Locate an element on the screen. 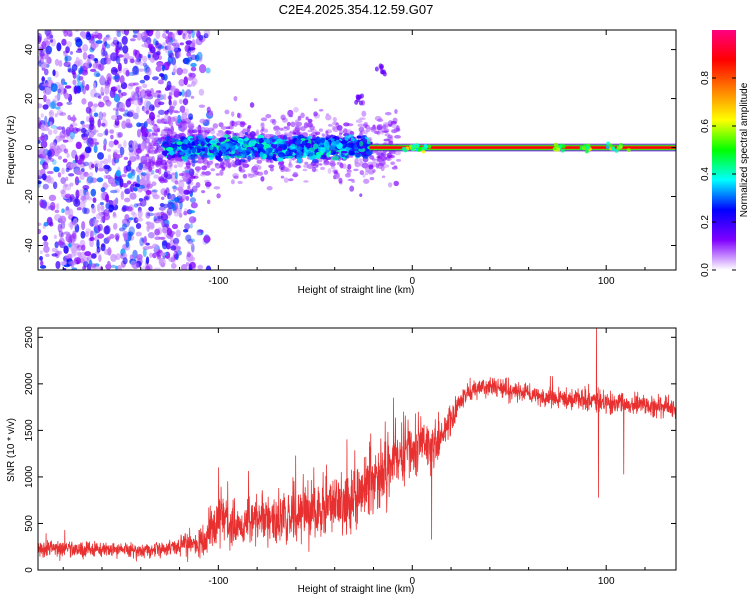 The height and width of the screenshot is (600, 750). spectrogram-carrier is located at coordinates (515, 108).